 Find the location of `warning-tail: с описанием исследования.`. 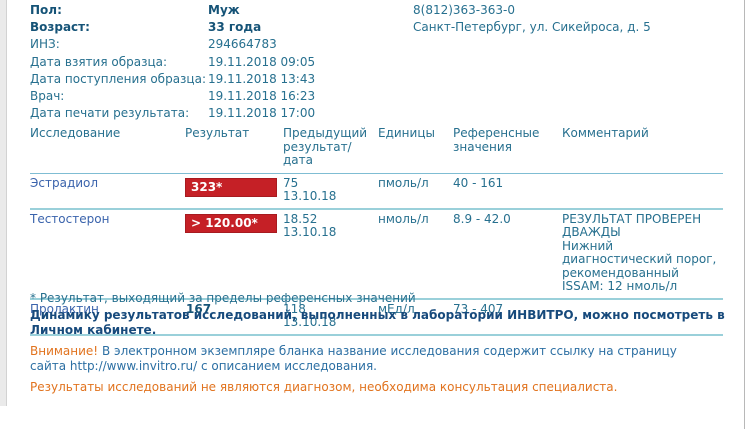

warning-tail: с описанием исследования. is located at coordinates (288, 366).